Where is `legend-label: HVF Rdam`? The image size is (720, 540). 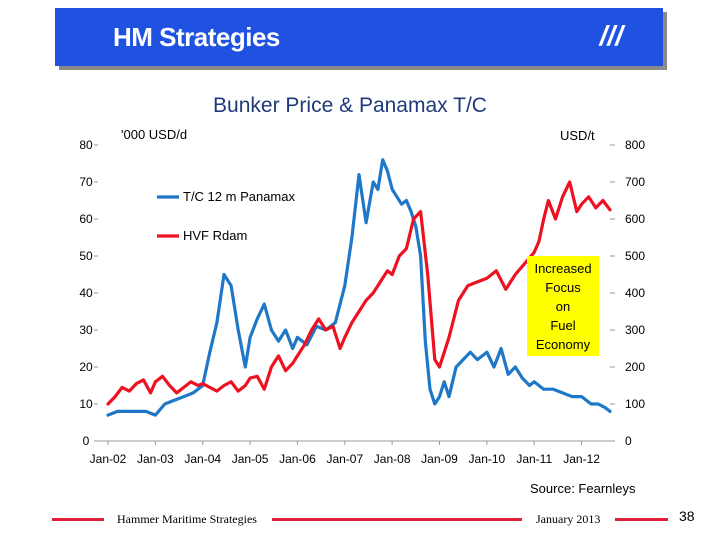
legend-label: HVF Rdam is located at coordinates (215, 235).